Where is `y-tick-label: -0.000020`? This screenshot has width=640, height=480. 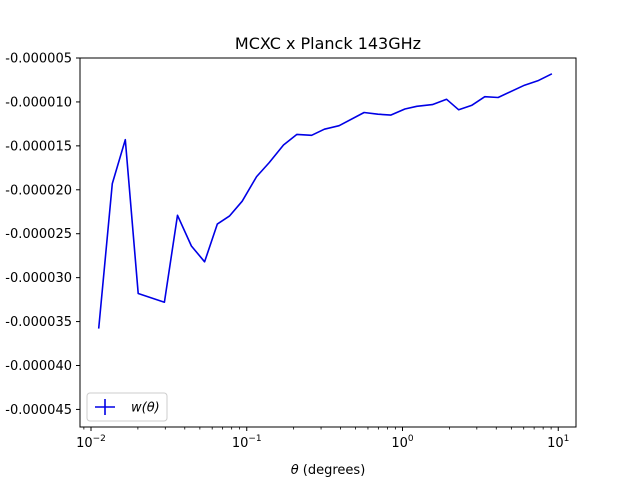
y-tick-label: -0.000020 is located at coordinates (38, 190).